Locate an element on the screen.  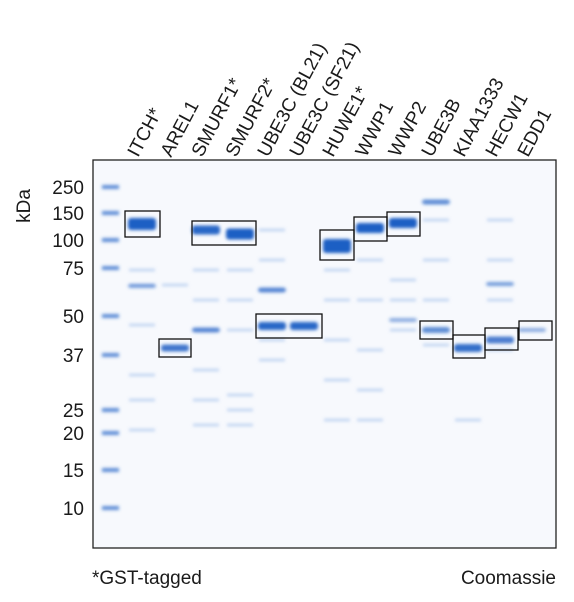
marker-label: 150 is located at coordinates (68, 214).